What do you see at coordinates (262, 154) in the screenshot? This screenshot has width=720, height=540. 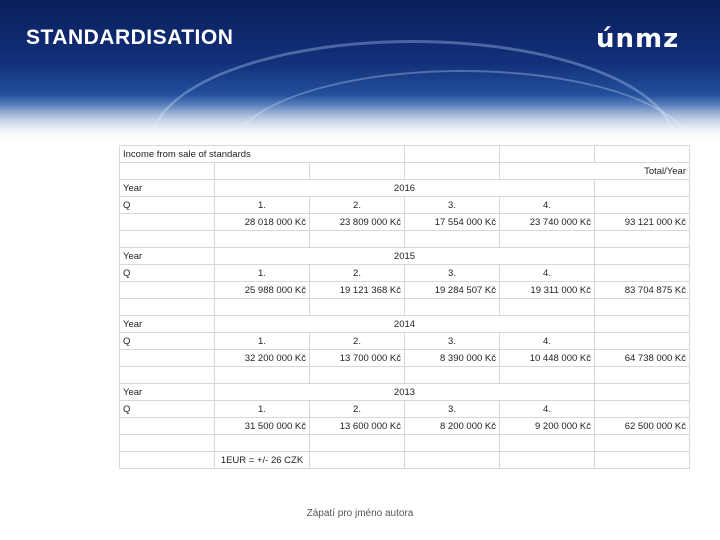 I see `table-caption: Income from sale of standards` at bounding box center [262, 154].